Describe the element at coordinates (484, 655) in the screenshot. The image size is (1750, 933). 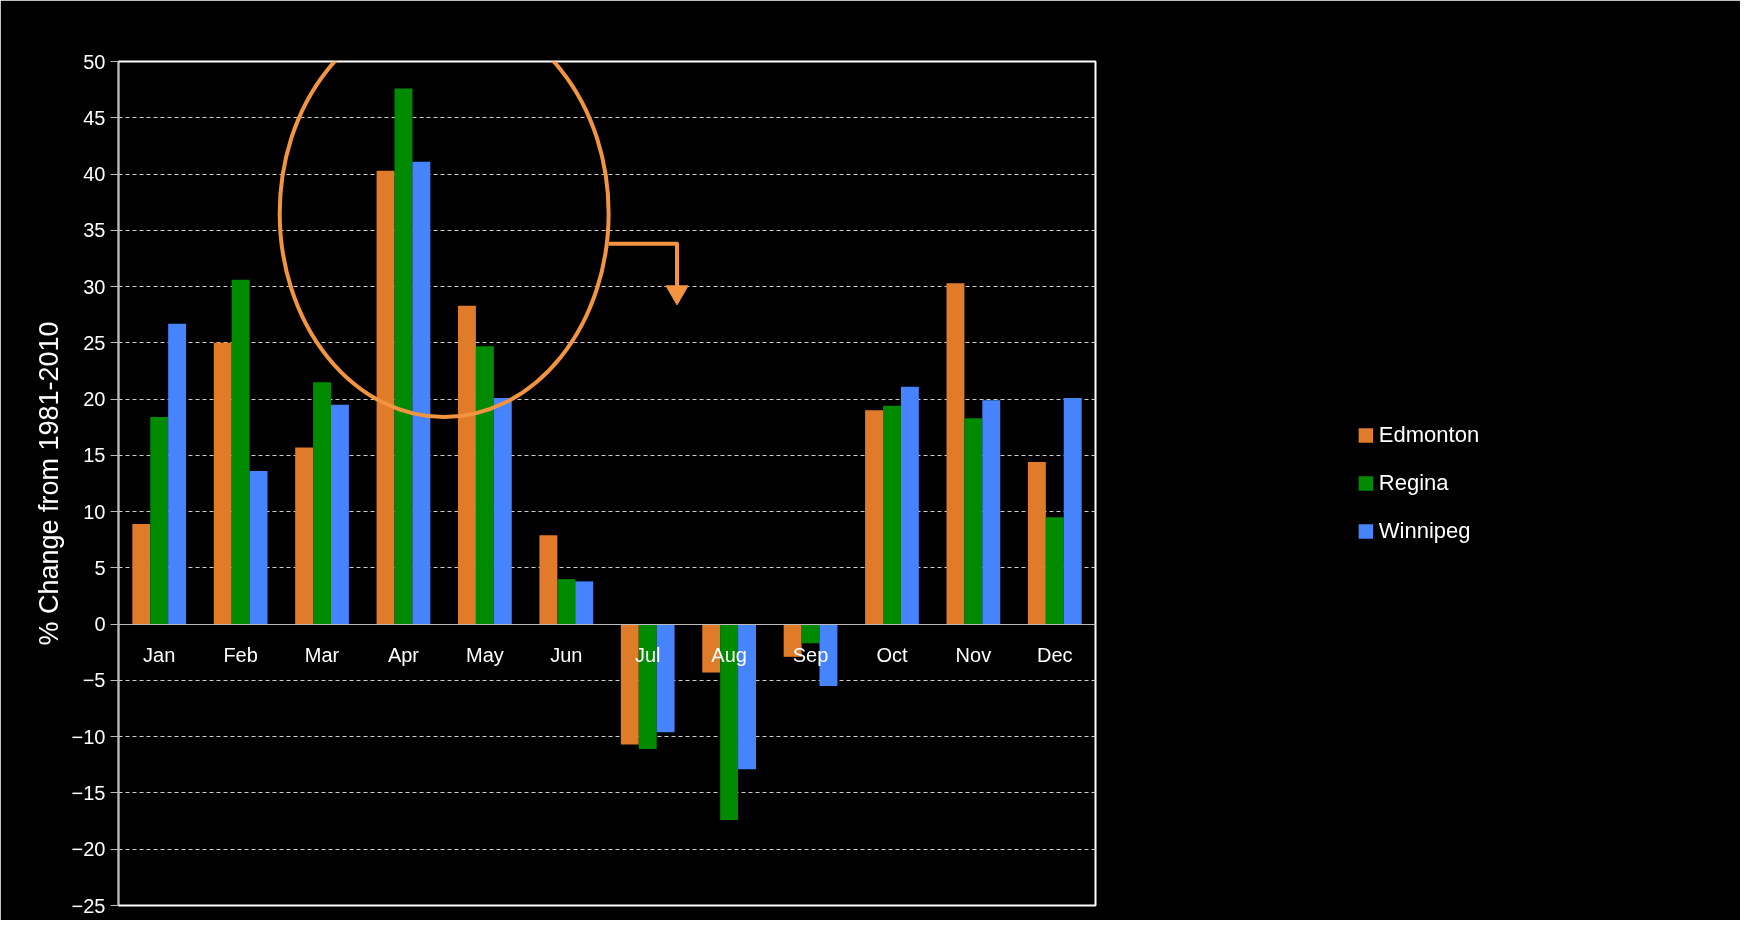
I see `x-tick-label: May` at that location.